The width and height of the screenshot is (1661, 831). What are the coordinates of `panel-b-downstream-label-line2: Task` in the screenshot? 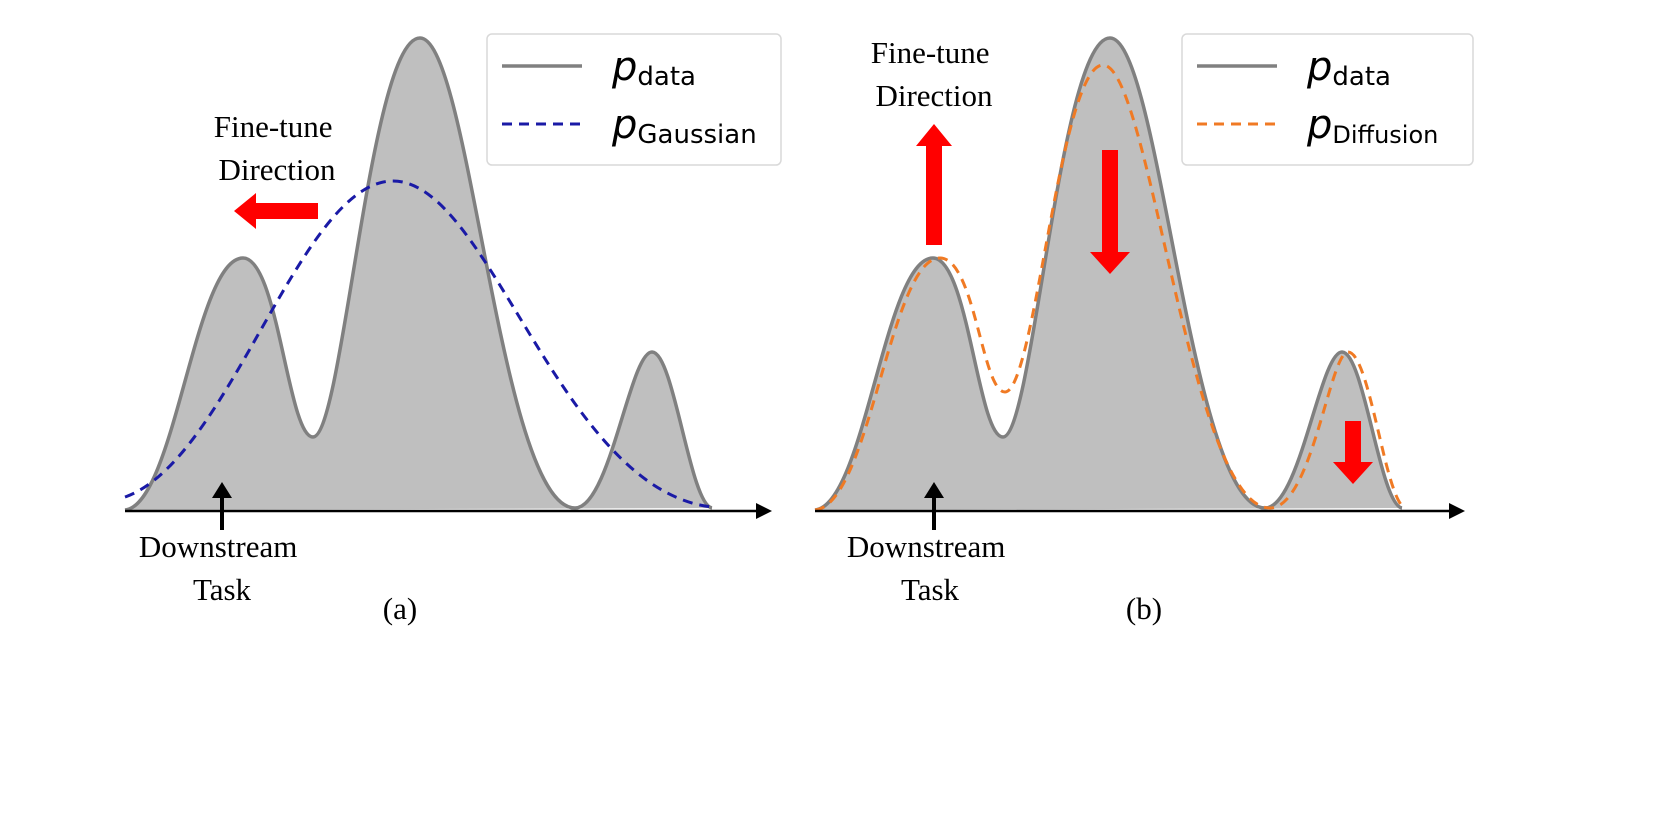 It's located at (930, 589).